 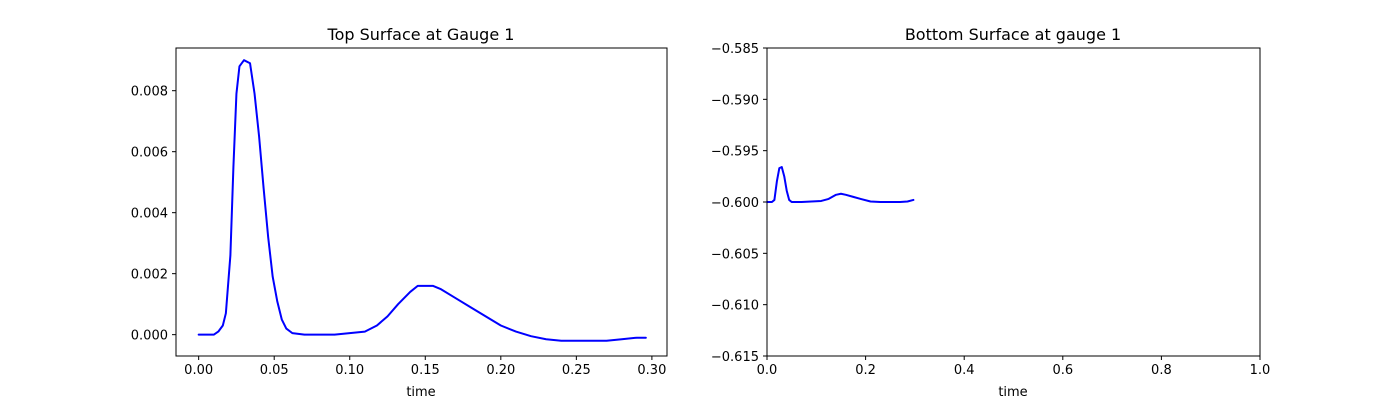 What do you see at coordinates (149, 275) in the screenshot?
I see `y-tick-label: 0.002` at bounding box center [149, 275].